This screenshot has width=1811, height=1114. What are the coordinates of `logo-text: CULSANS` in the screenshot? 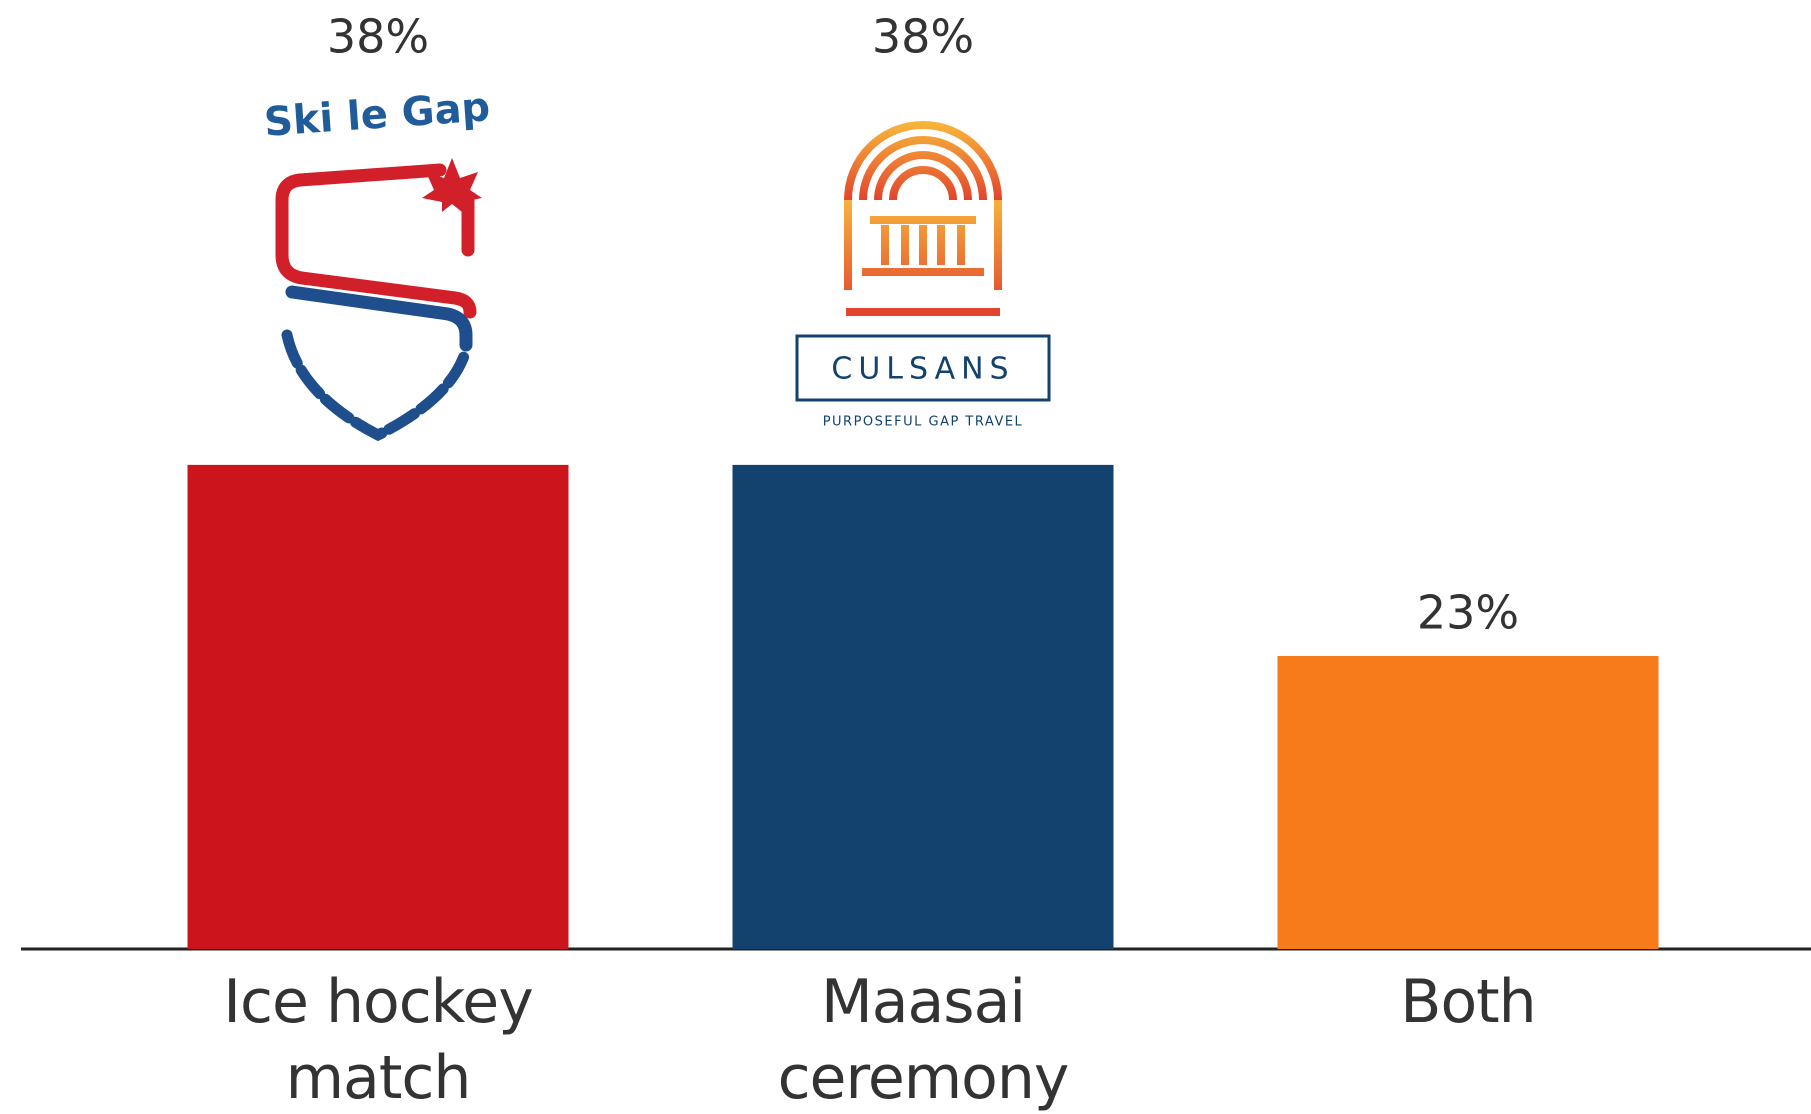 It's located at (922, 369).